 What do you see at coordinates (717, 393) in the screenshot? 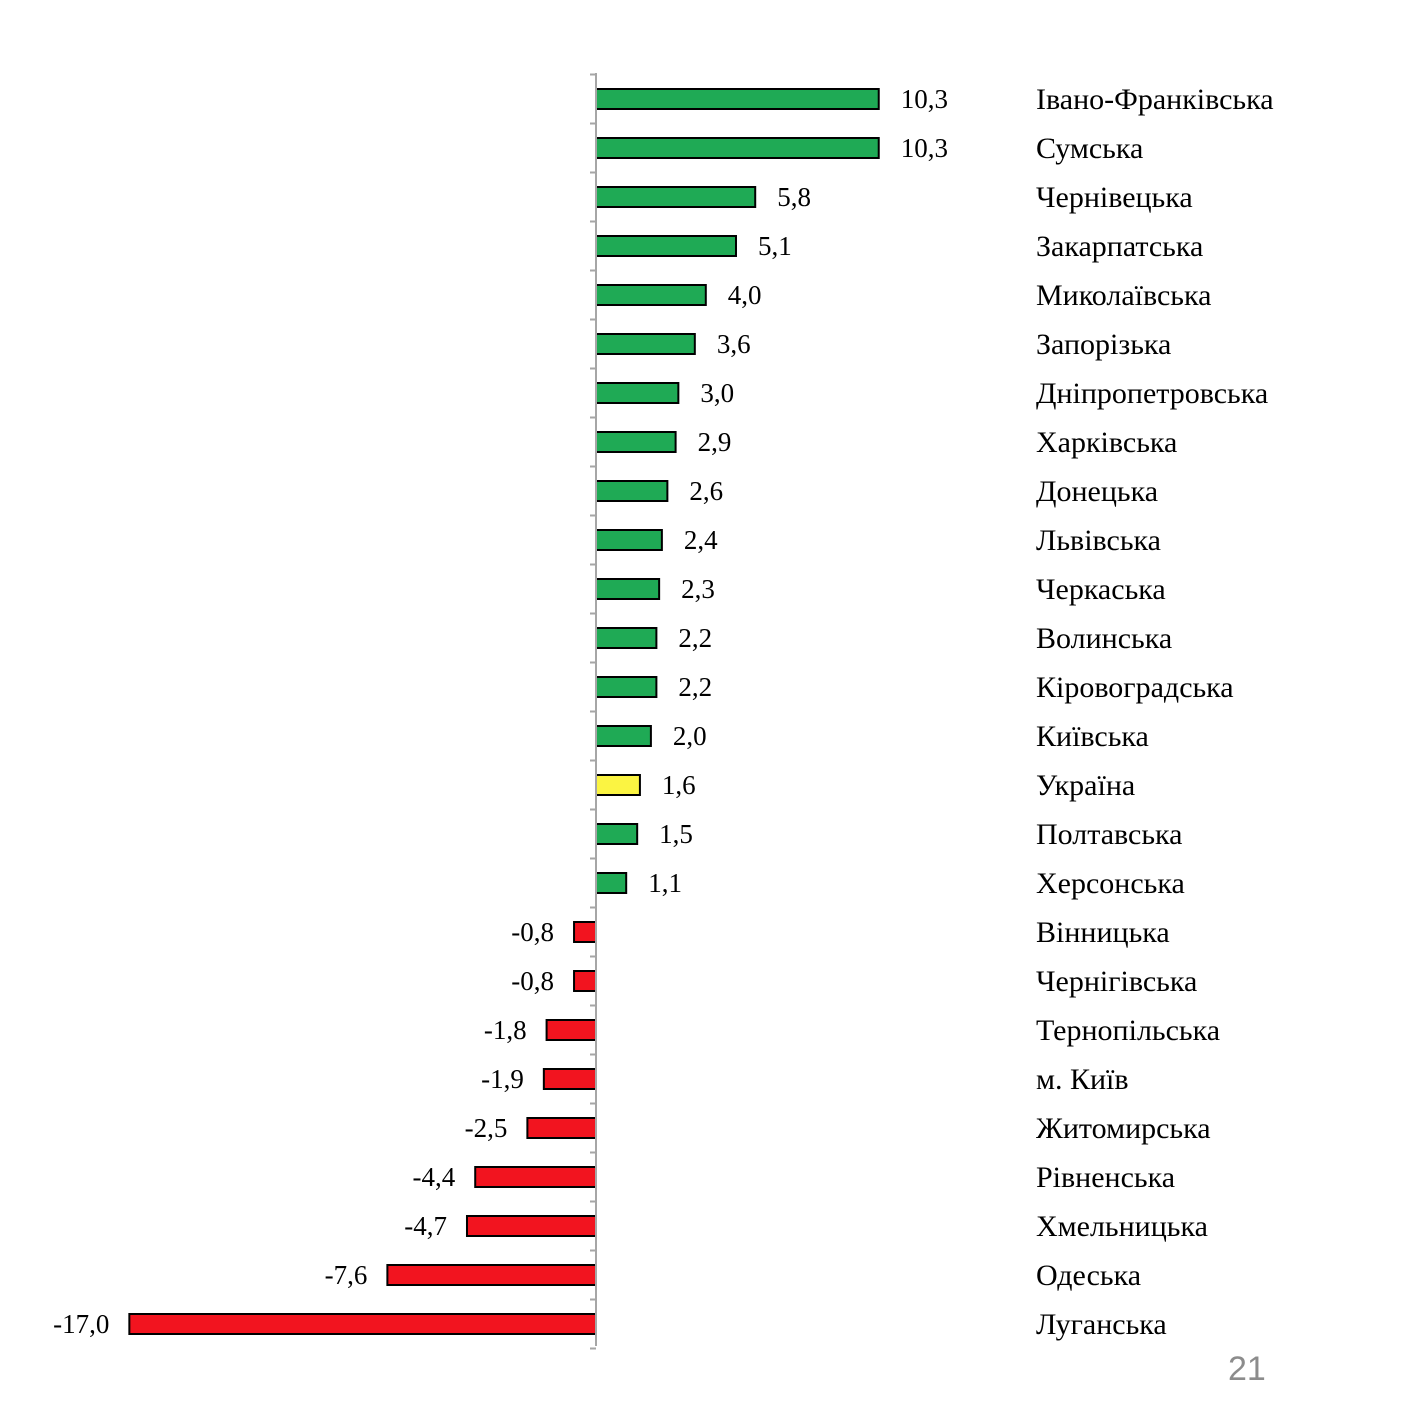
I see `value-label: 3,0` at bounding box center [717, 393].